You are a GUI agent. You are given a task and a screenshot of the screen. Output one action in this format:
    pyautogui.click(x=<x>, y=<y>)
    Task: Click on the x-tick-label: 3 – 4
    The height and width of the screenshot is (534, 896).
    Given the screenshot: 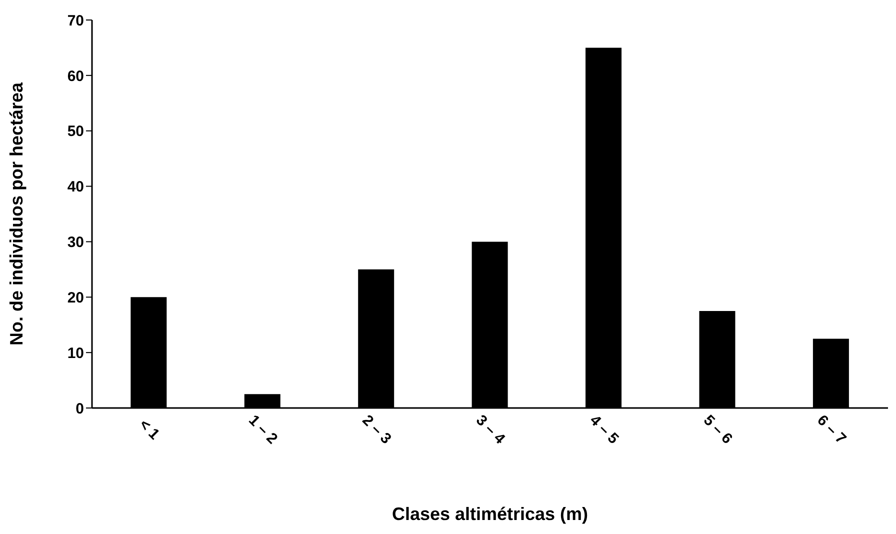 What is the action you would take?
    pyautogui.click(x=490, y=430)
    